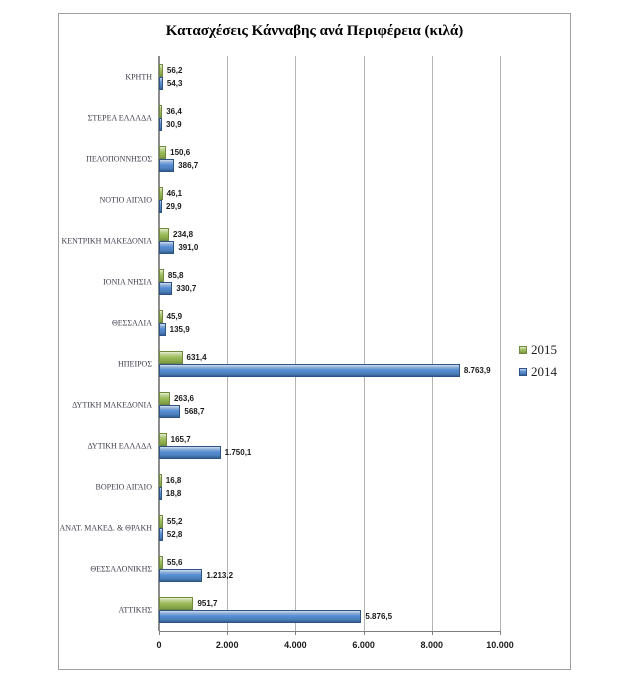 The image size is (619, 678). What do you see at coordinates (220, 576) in the screenshot?
I see `value-label-2014: 1.213,2` at bounding box center [220, 576].